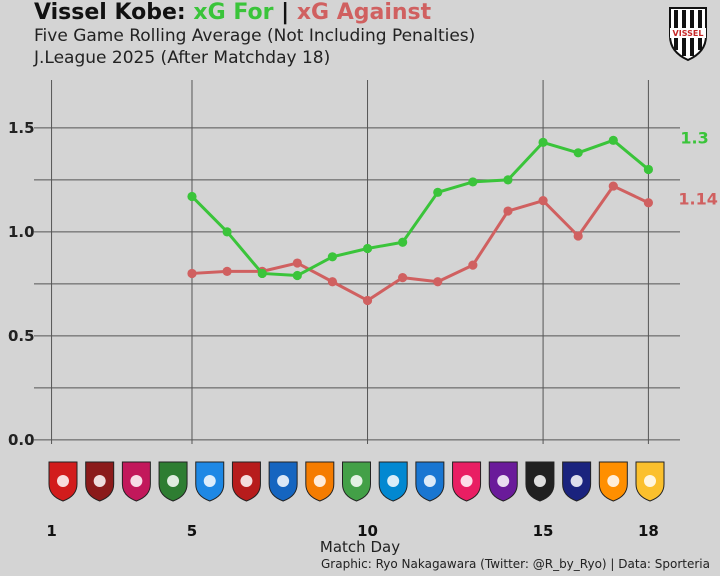 The image size is (720, 576). I want to click on y-axis-ticks: 0.0 0.5 1.0 1.5, so click(21, 284).